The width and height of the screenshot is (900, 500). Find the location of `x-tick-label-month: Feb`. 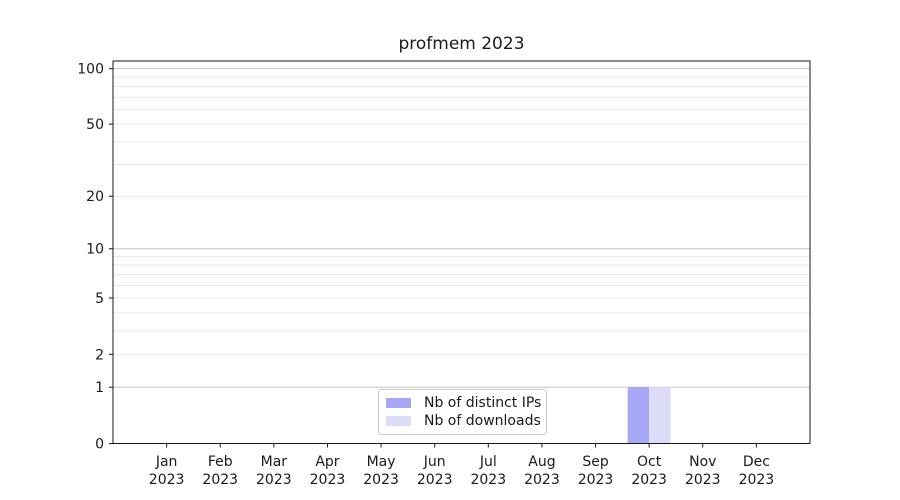

x-tick-label-month: Feb is located at coordinates (220, 462).